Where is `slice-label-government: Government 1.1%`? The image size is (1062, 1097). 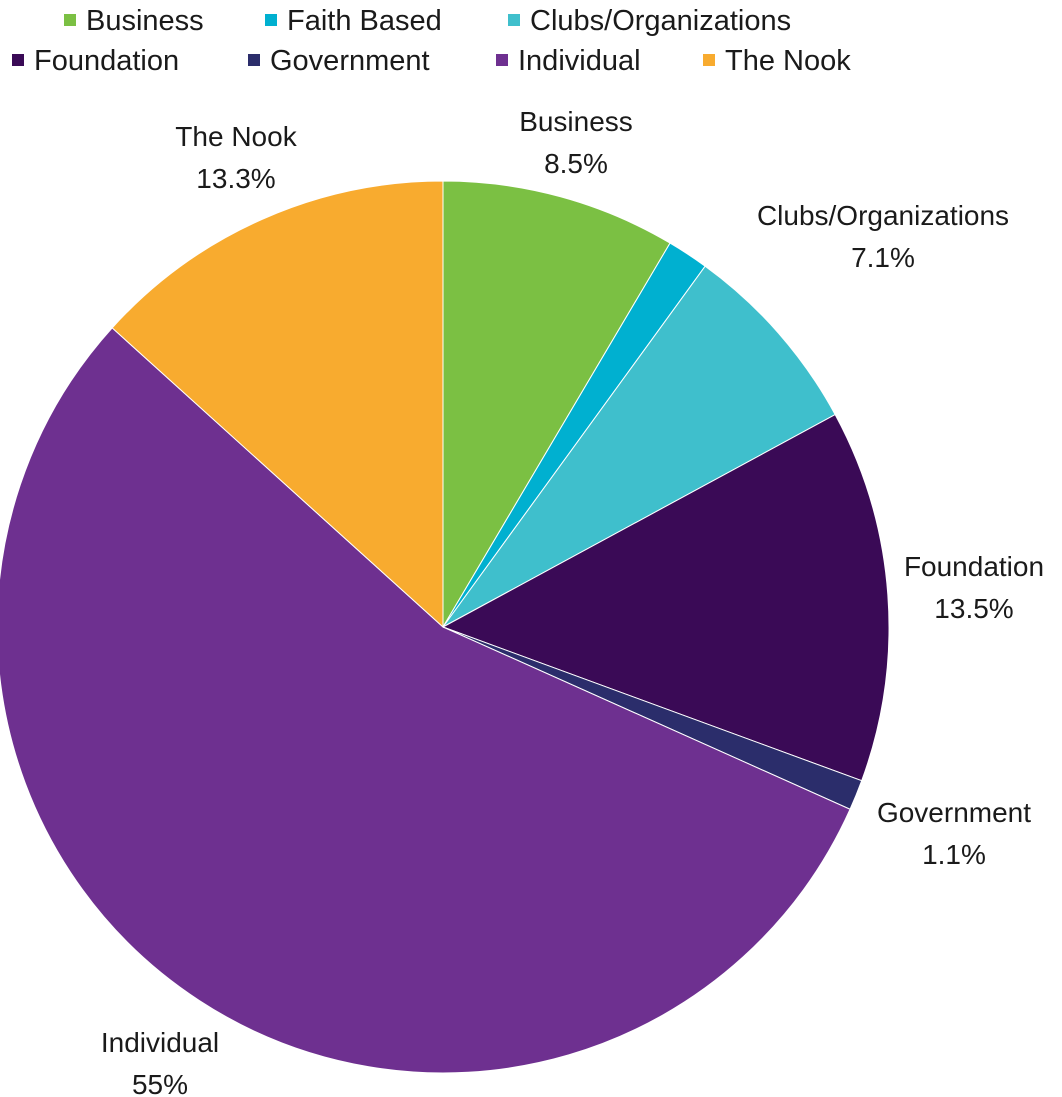 slice-label-government: Government 1.1% is located at coordinates (954, 833).